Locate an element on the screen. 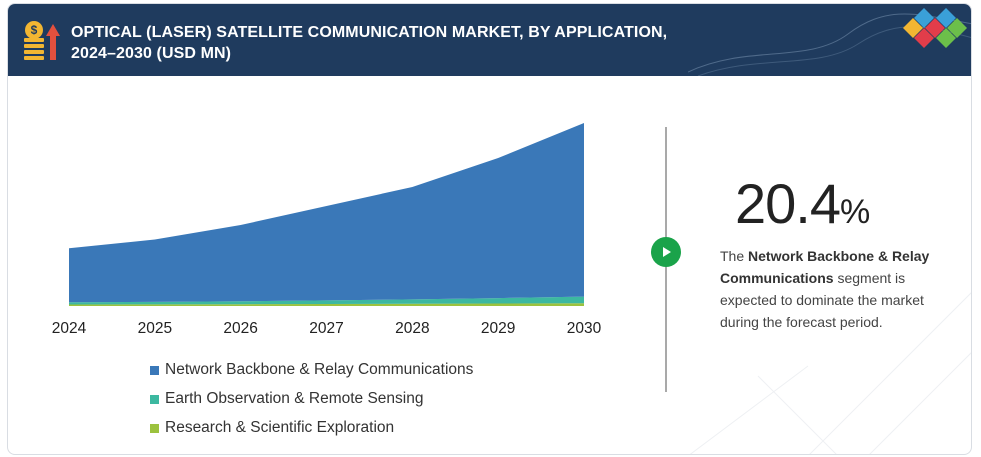  legend-label: Research & Scientific Exploration is located at coordinates (280, 427).